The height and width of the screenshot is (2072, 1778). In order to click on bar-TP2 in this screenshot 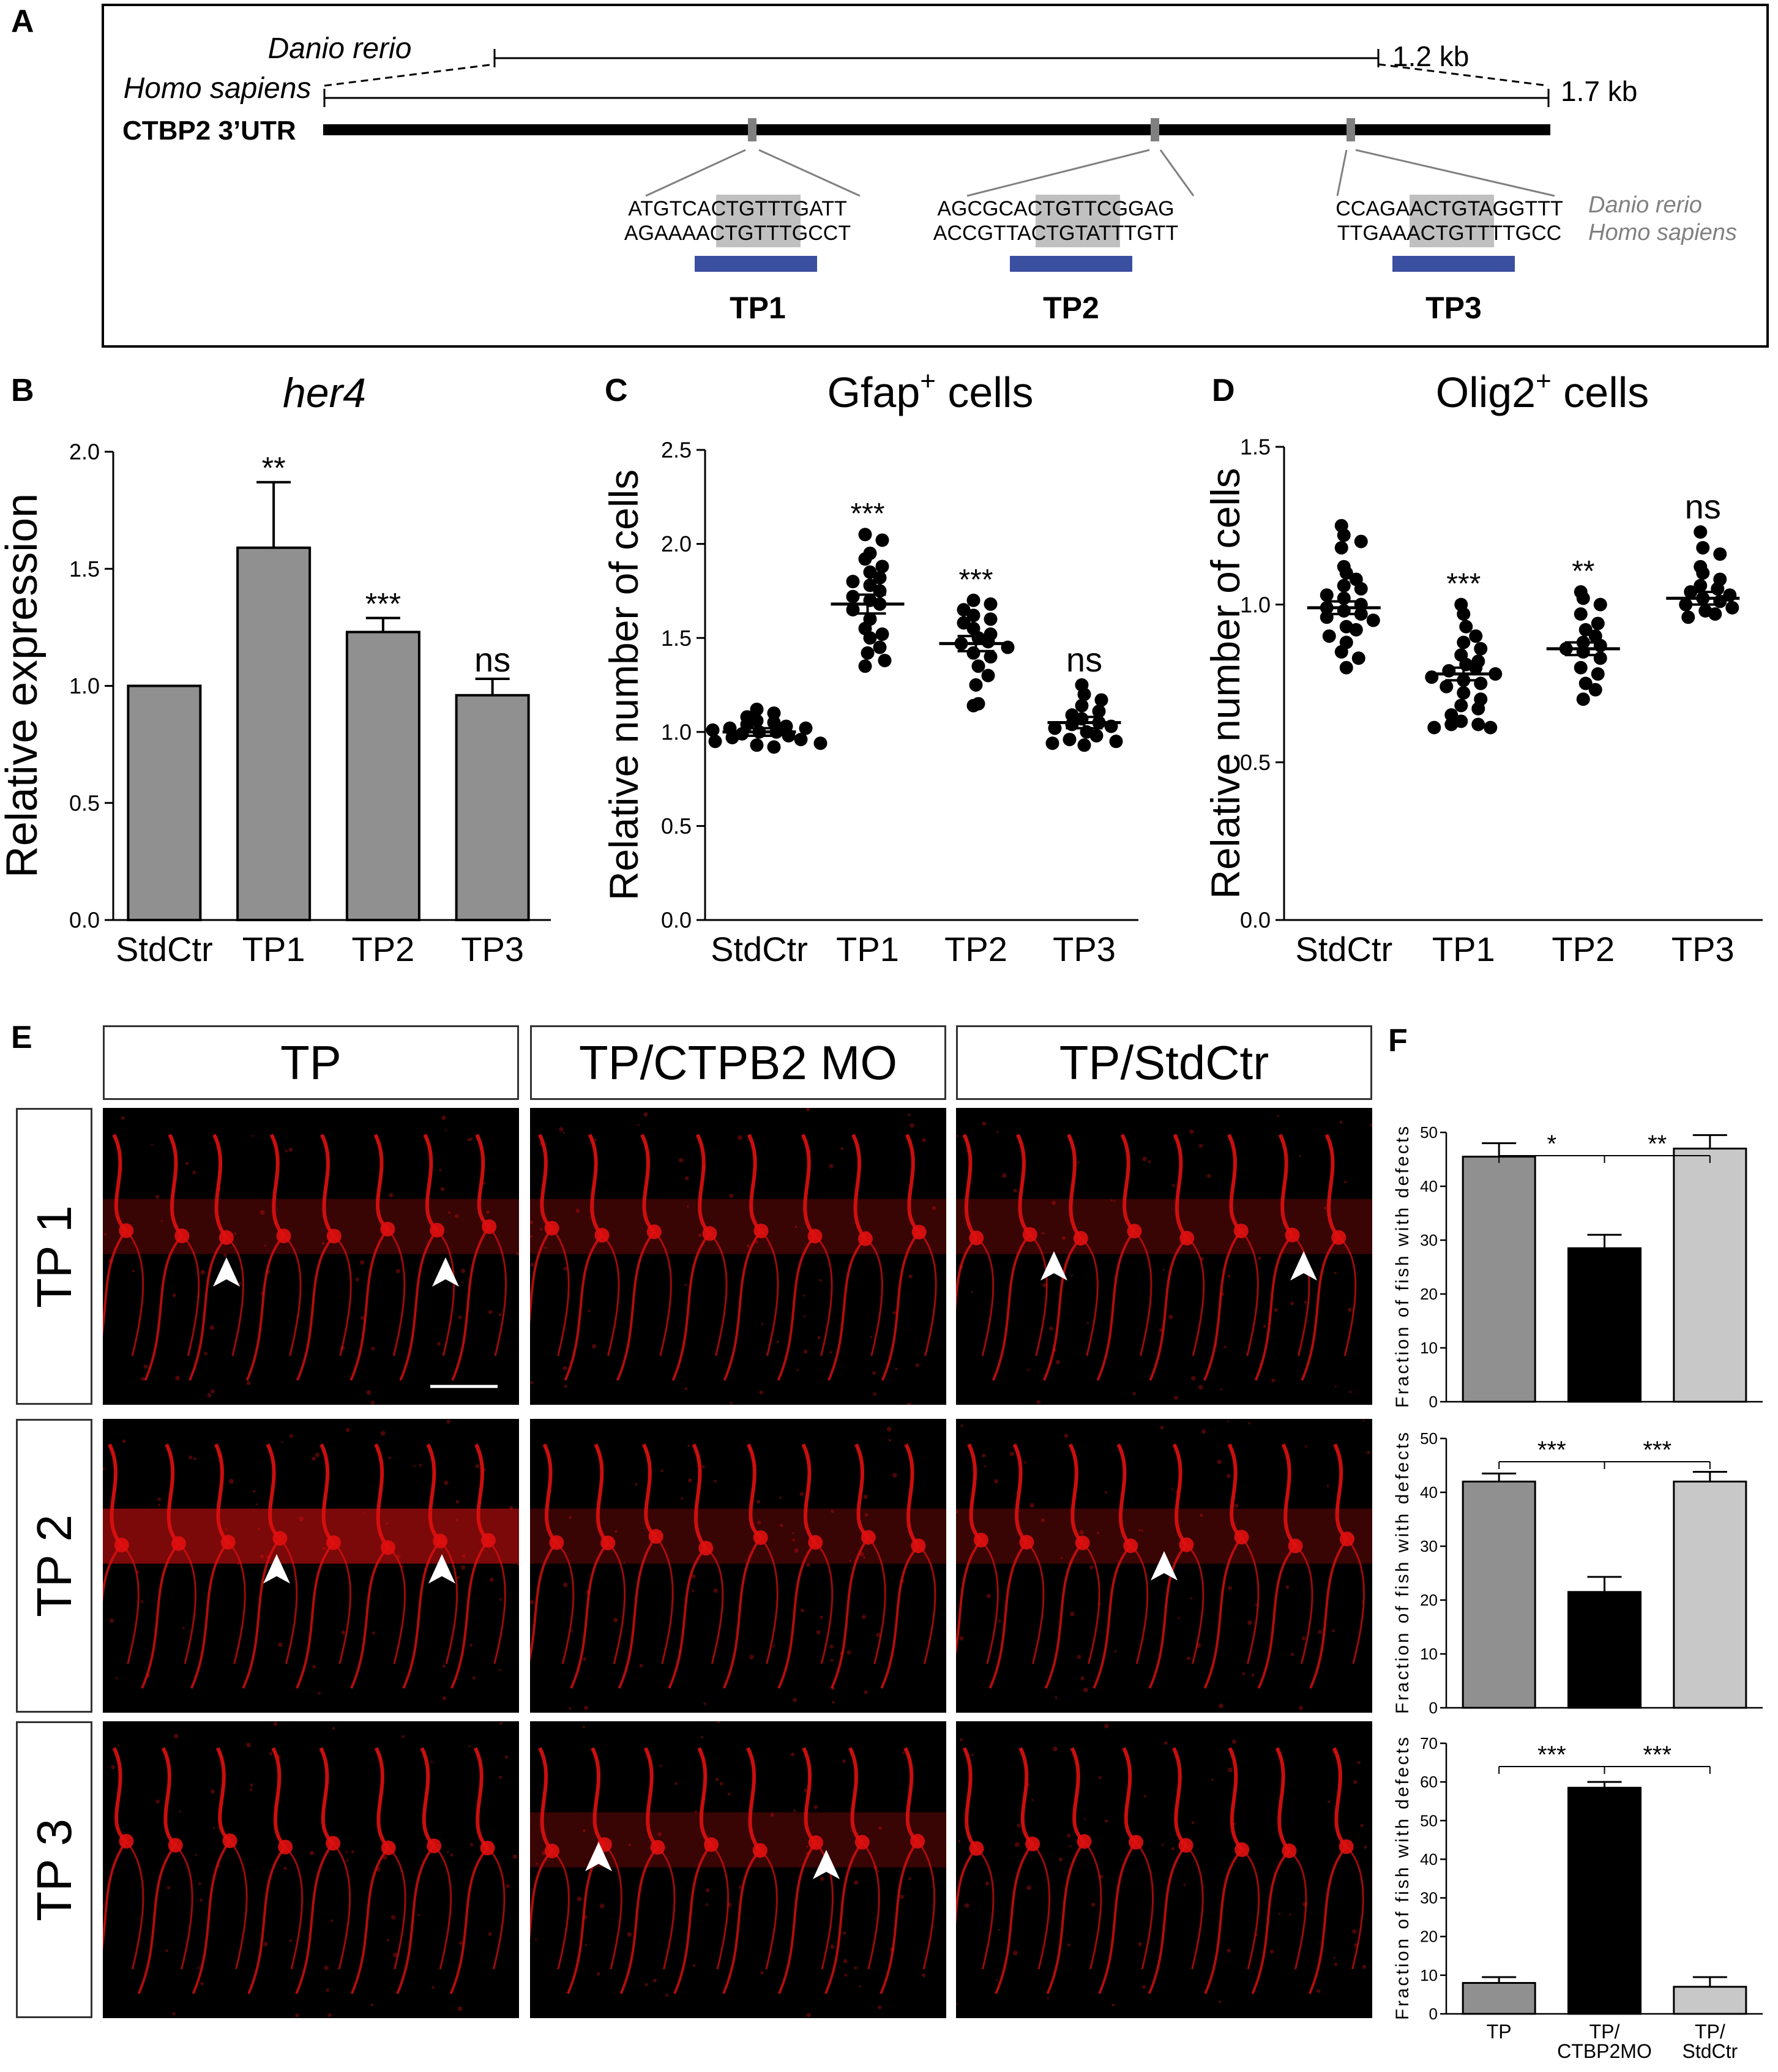, I will do `click(382, 775)`.